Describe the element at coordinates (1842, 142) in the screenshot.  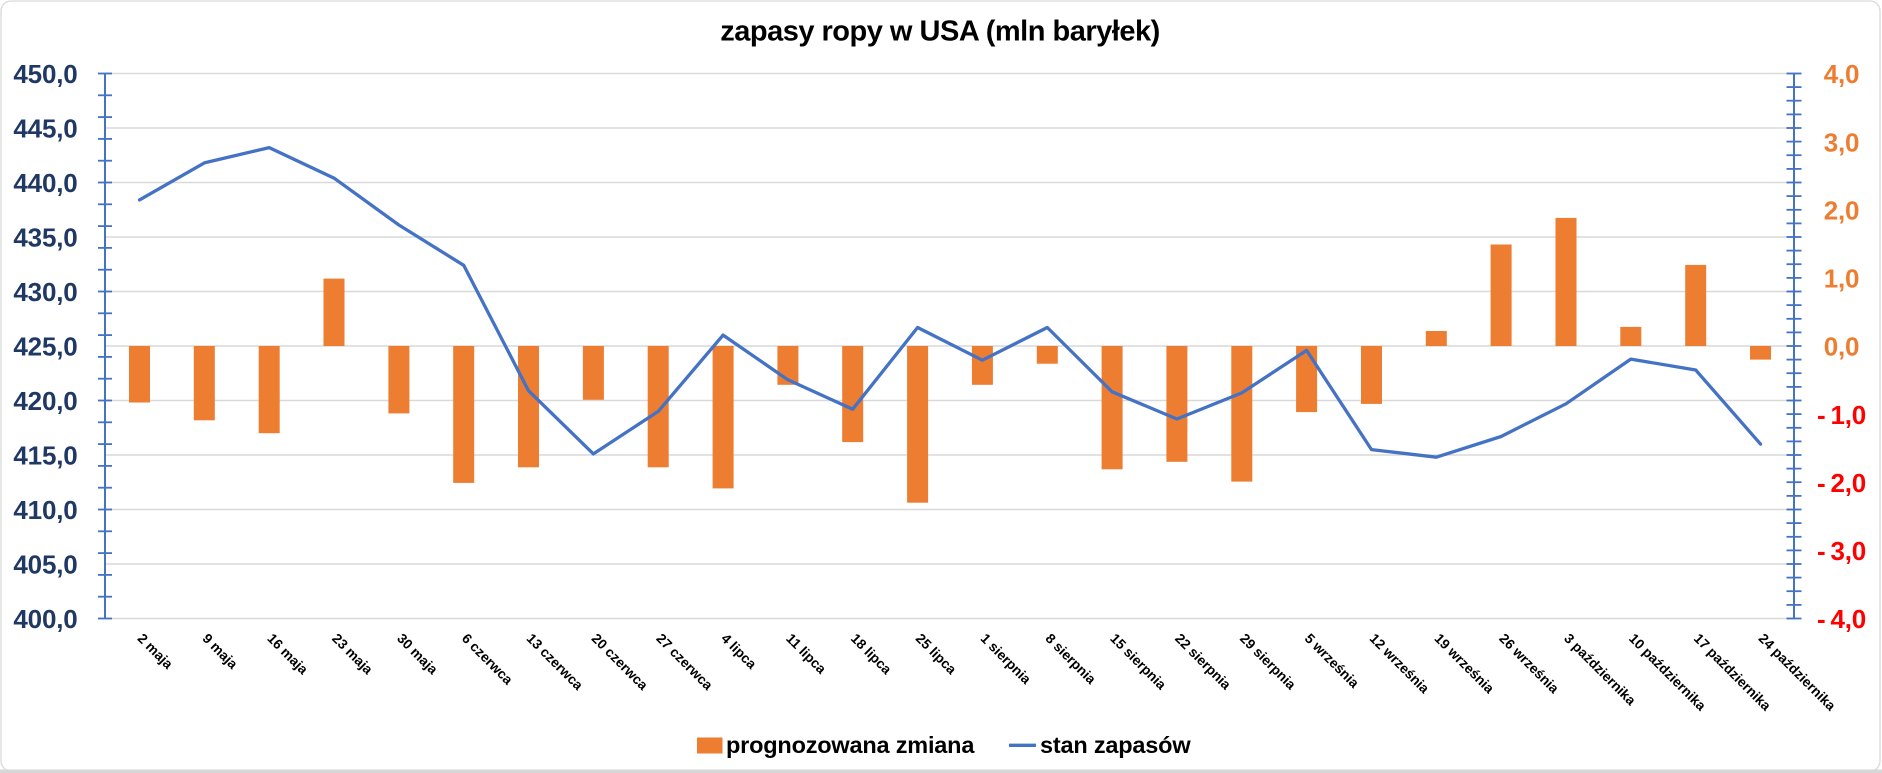
I see `svg-text: 3,0` at that location.